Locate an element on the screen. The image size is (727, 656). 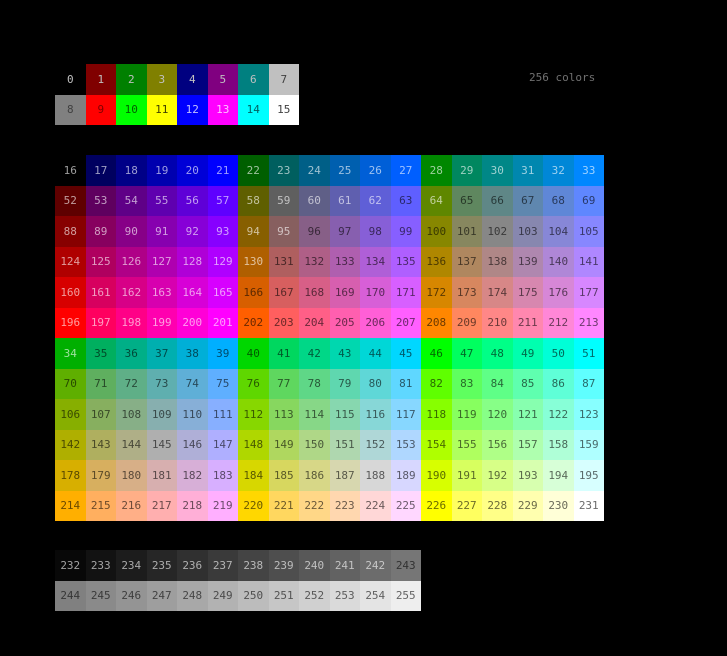
color-swatch-178: 178 is located at coordinates (70, 475).